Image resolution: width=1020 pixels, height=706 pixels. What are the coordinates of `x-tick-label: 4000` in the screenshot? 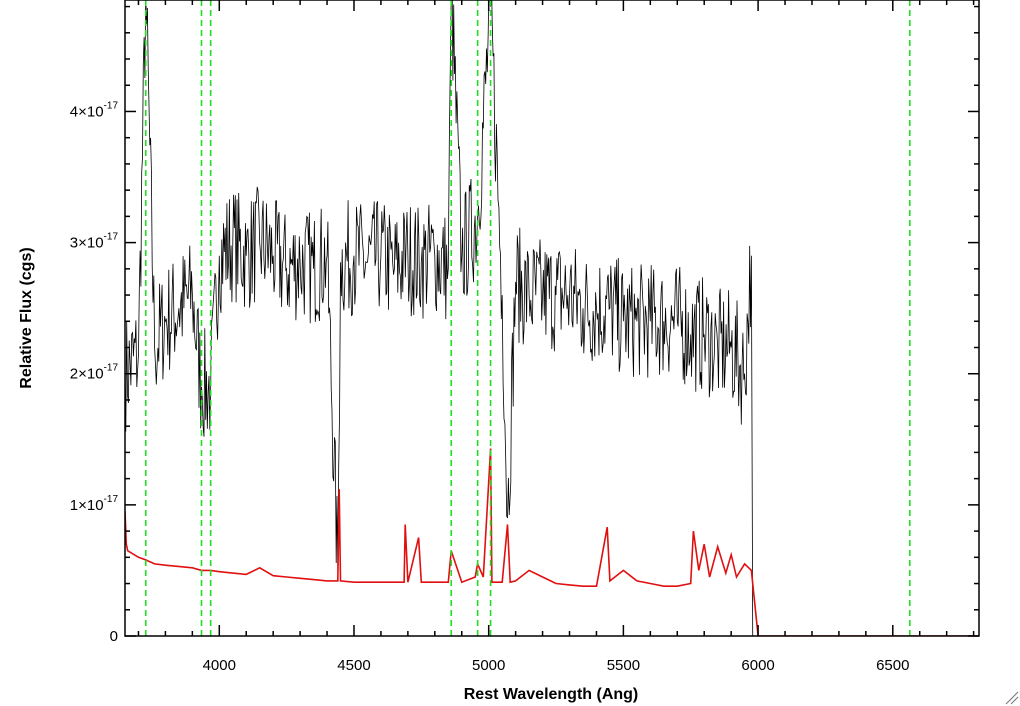 It's located at (219, 665).